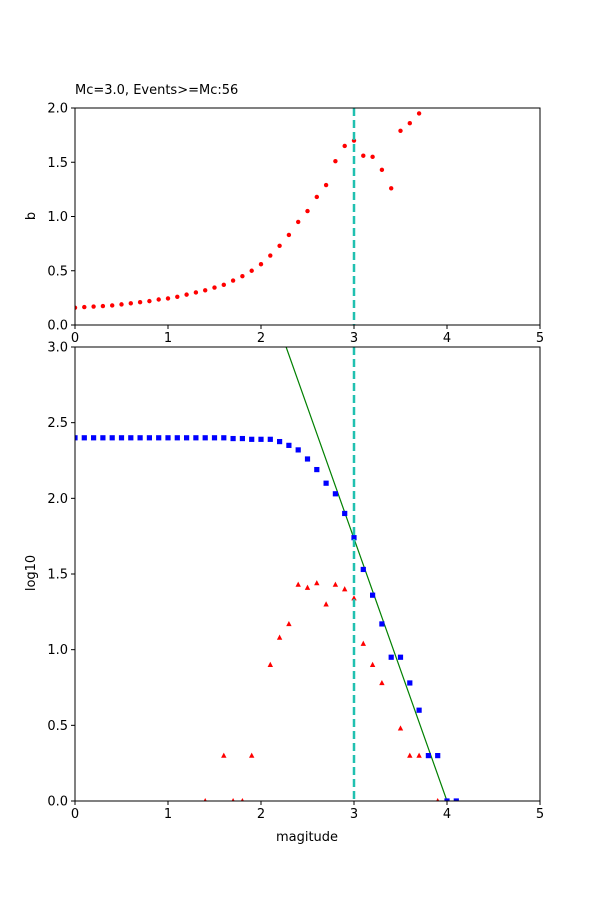 The width and height of the screenshot is (600, 900). Describe the element at coordinates (156, 90) in the screenshot. I see `panel-title: Mc=3.0, Events>=Mc:56` at that location.